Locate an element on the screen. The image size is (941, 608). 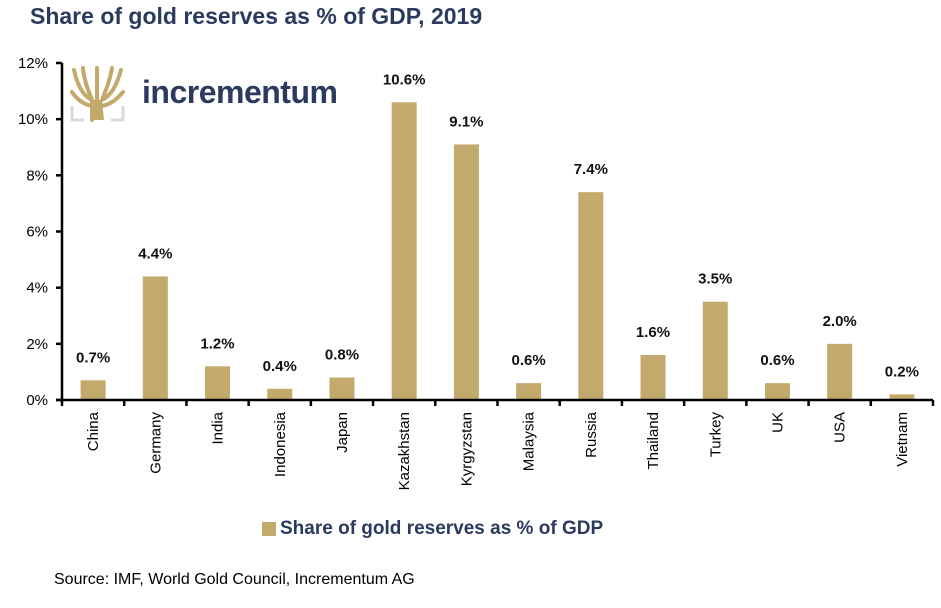
legend: Share of gold reserves as % of GDP is located at coordinates (432, 529).